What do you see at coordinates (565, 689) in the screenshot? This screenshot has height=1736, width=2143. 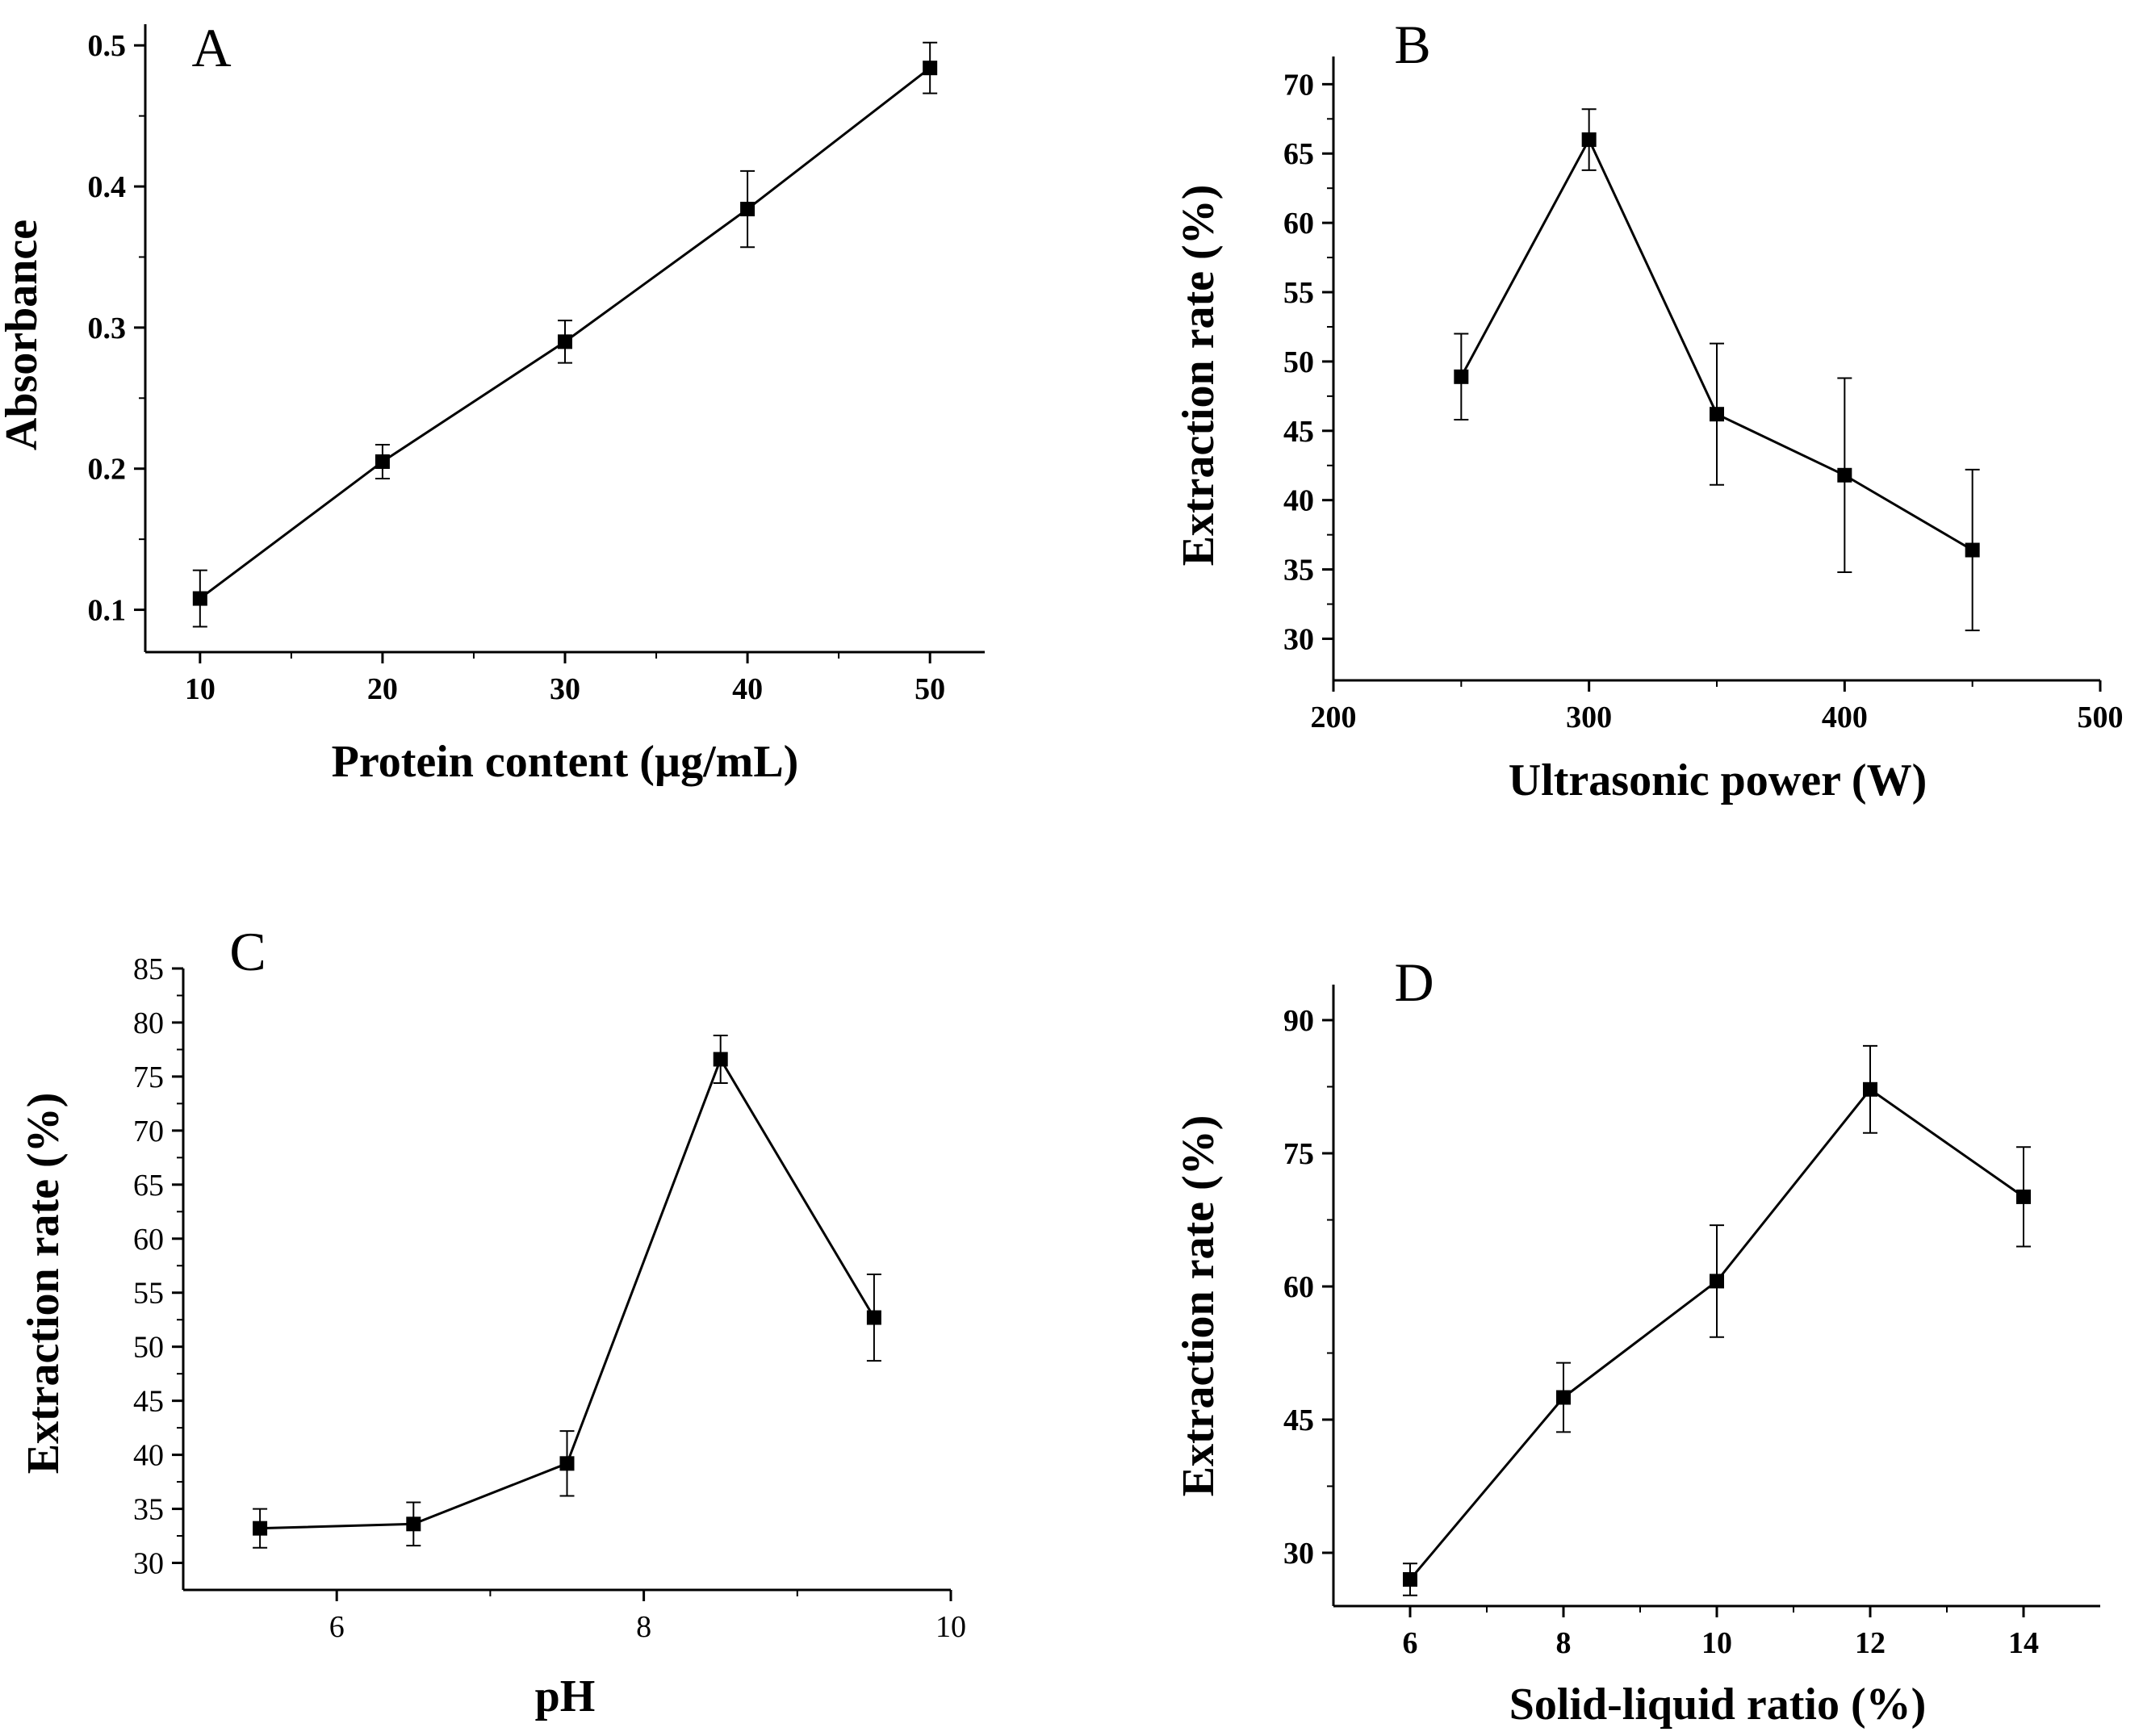 I see `x-tick-label: 30` at bounding box center [565, 689].